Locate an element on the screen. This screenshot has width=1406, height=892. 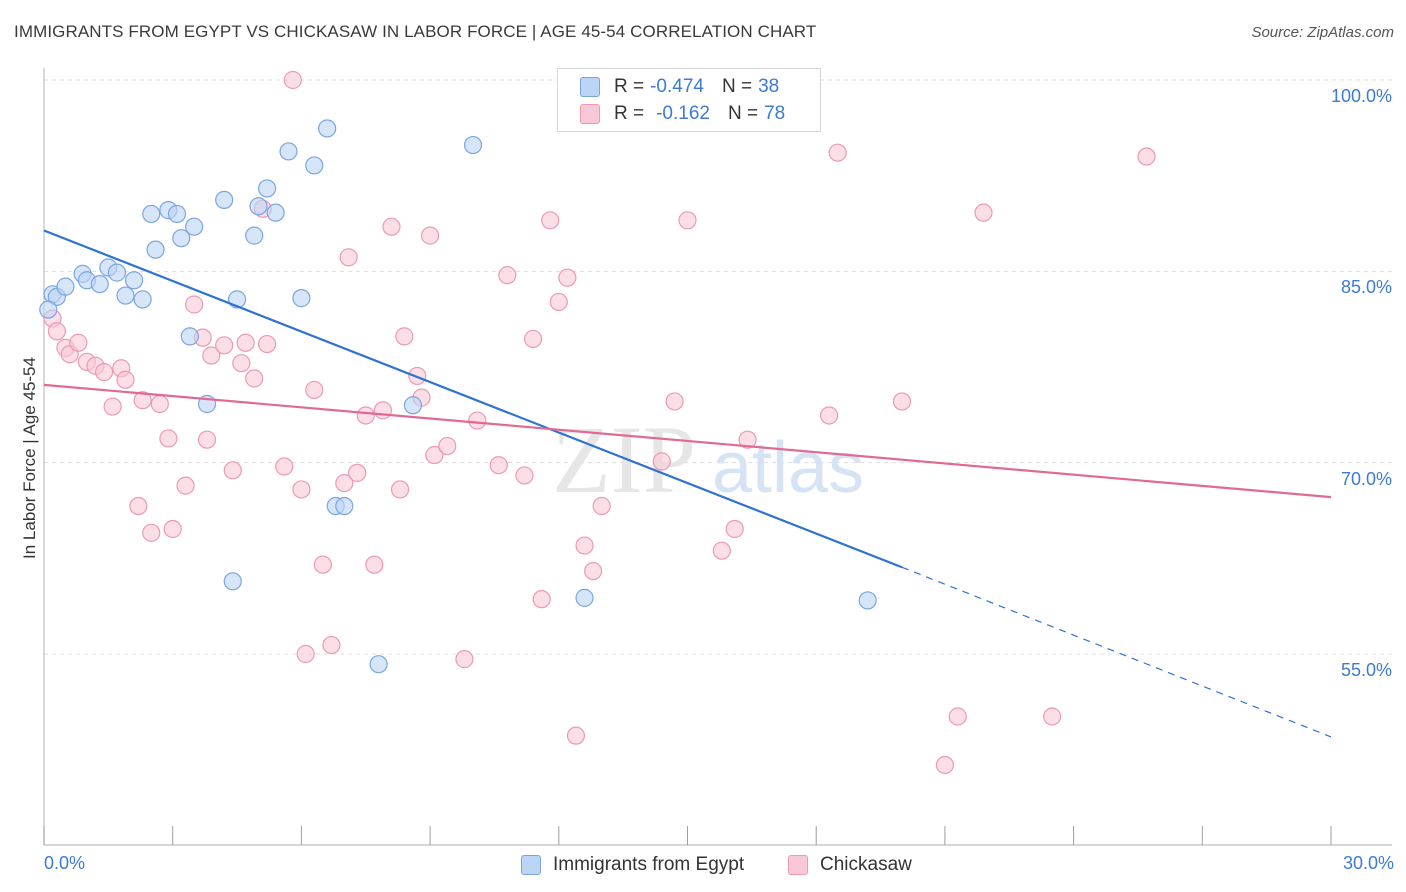
y-tick-label: 85.0% is located at coordinates (1366, 287).